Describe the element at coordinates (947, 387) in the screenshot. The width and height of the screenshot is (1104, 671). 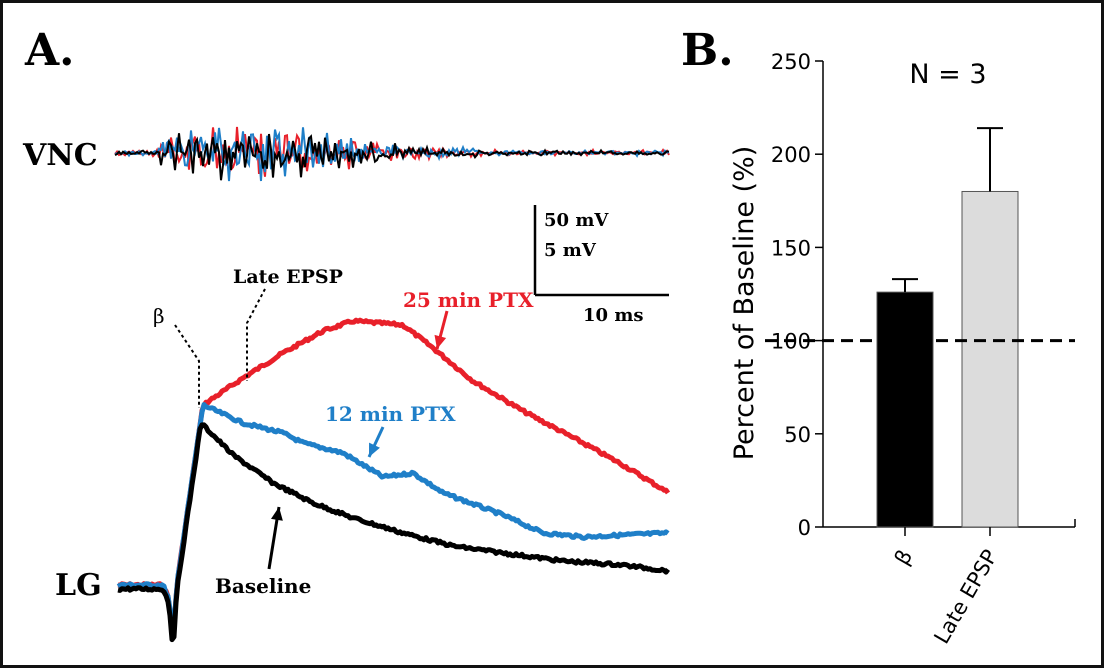
I see `bars: β Late EPSP` at that location.